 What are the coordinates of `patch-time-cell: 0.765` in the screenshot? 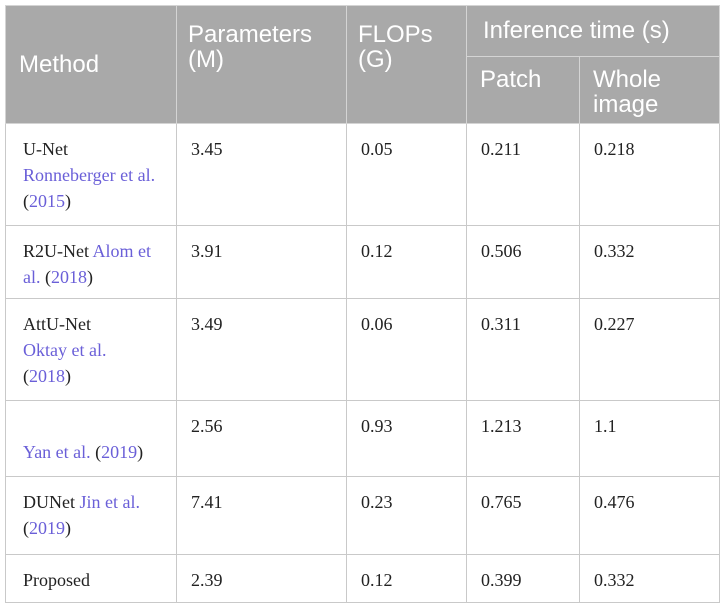 It's located at (523, 515).